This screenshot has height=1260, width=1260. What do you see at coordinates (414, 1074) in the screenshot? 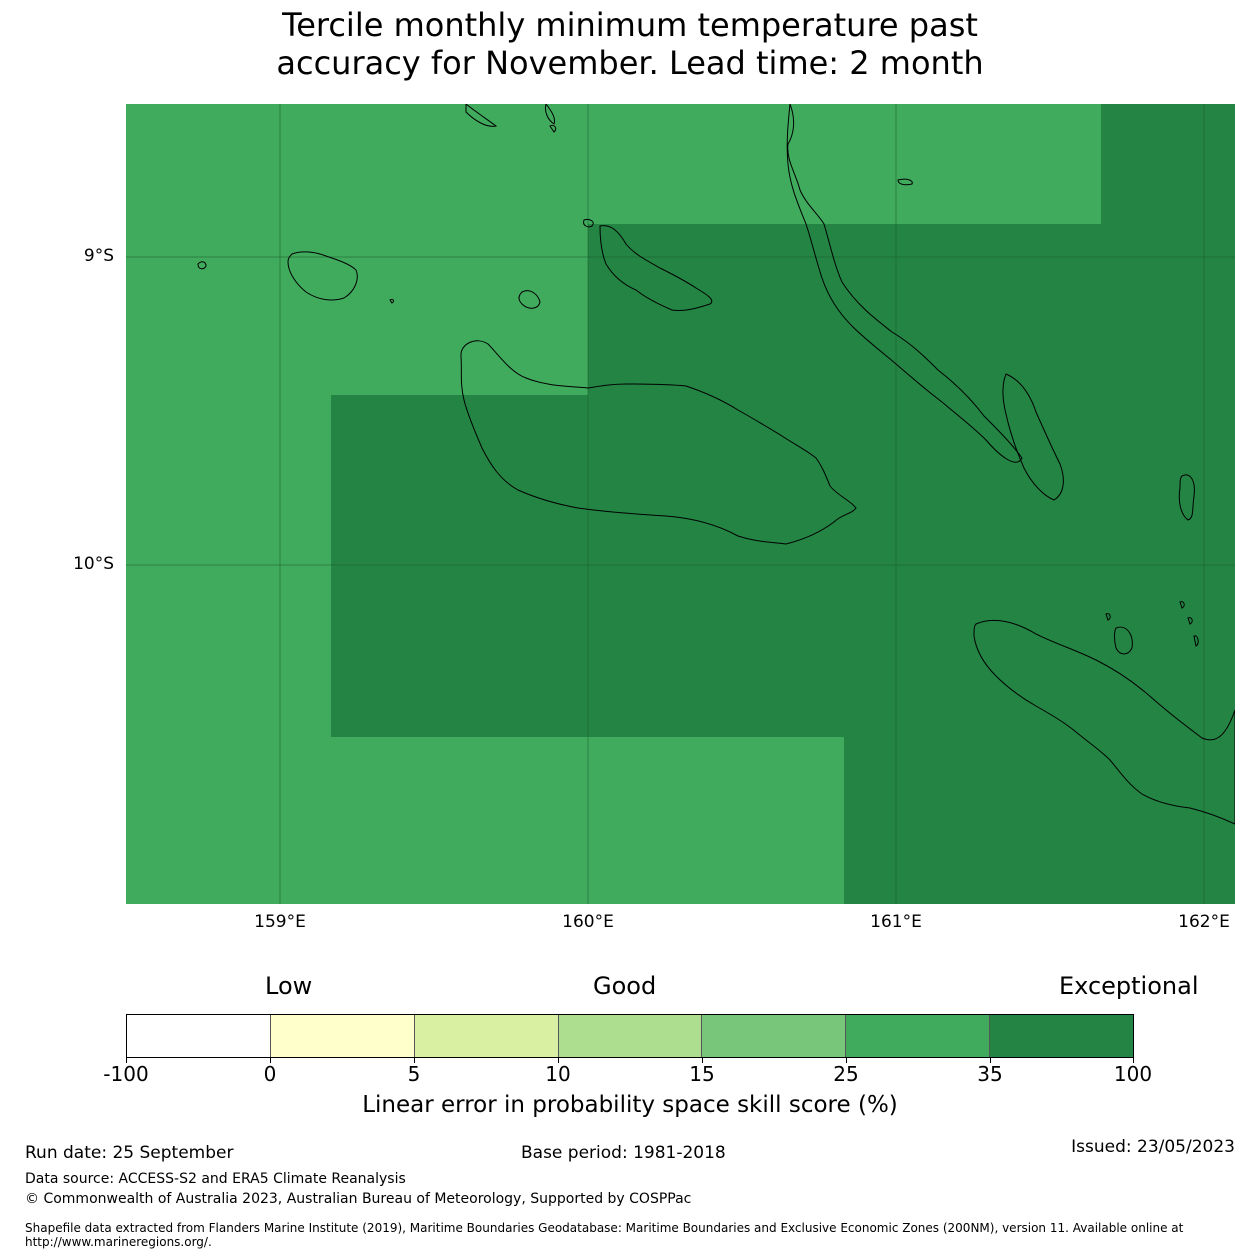
I see `colorbar-tick-label: 5` at bounding box center [414, 1074].